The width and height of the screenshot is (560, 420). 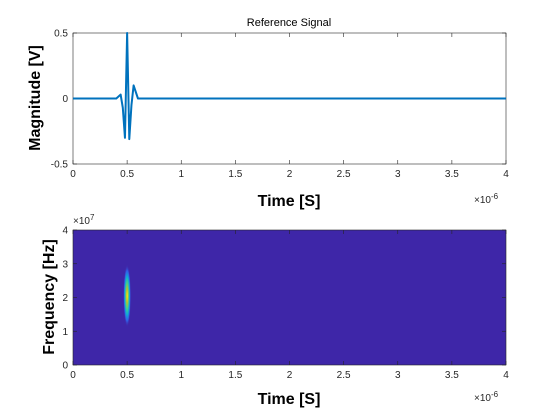 What do you see at coordinates (482, 398) in the screenshot?
I see `spectrogram-x-exponent-base: ×10` at bounding box center [482, 398].